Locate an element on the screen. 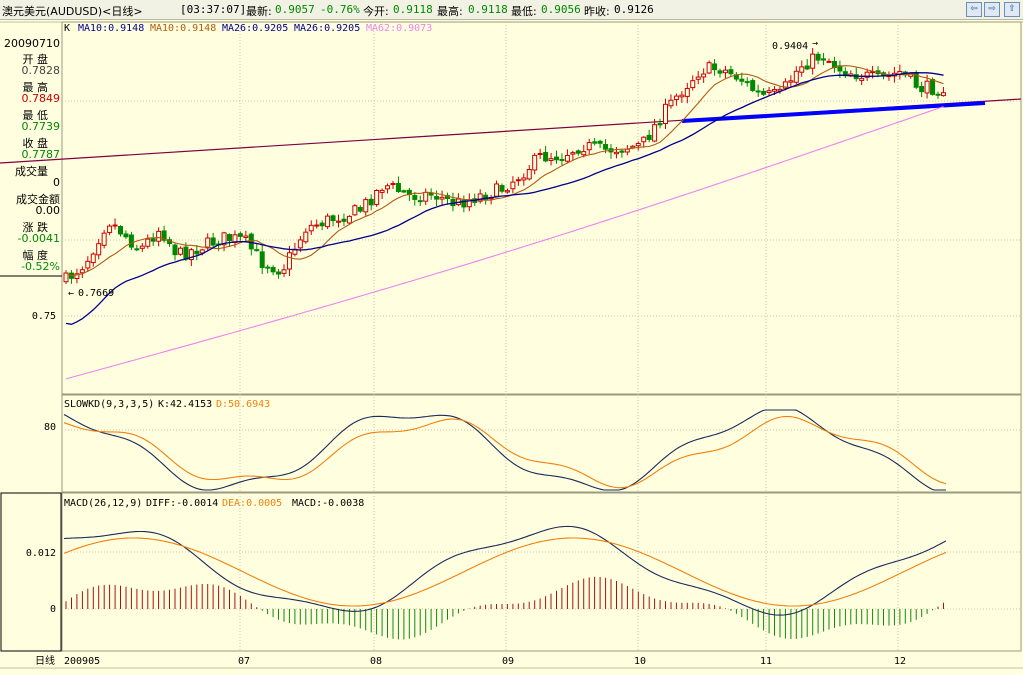 This screenshot has height=675, width=1023. trendlines is located at coordinates (511, 131).